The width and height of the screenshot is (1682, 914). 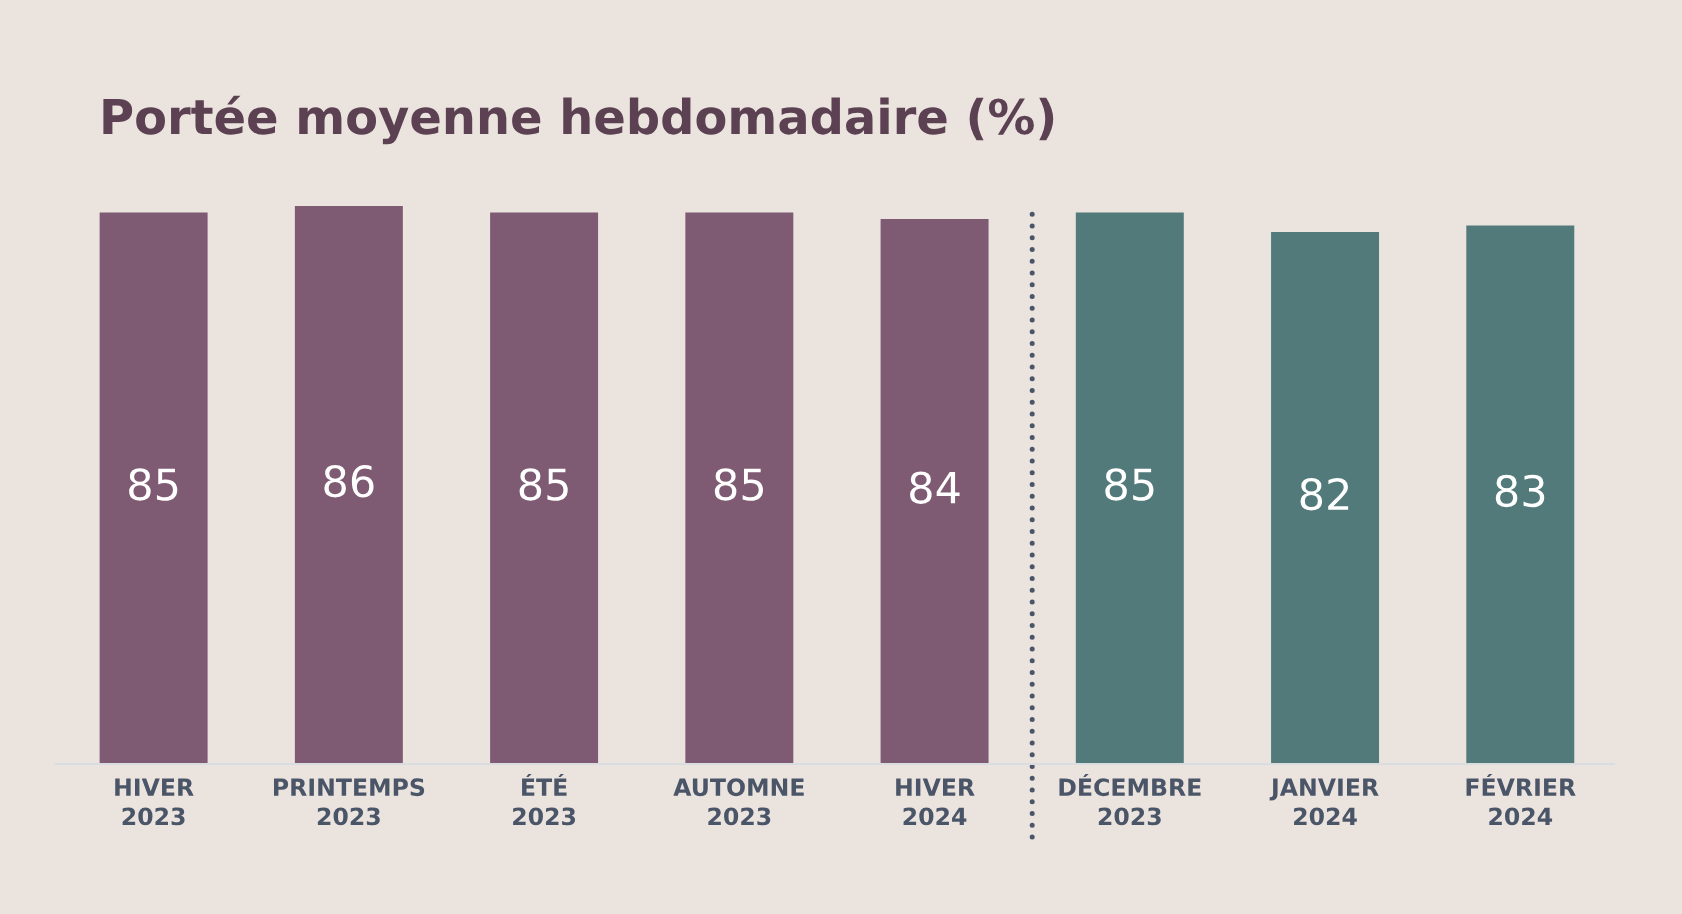 What do you see at coordinates (154, 802) in the screenshot?
I see `x-tick-label: HIVER 2023` at bounding box center [154, 802].